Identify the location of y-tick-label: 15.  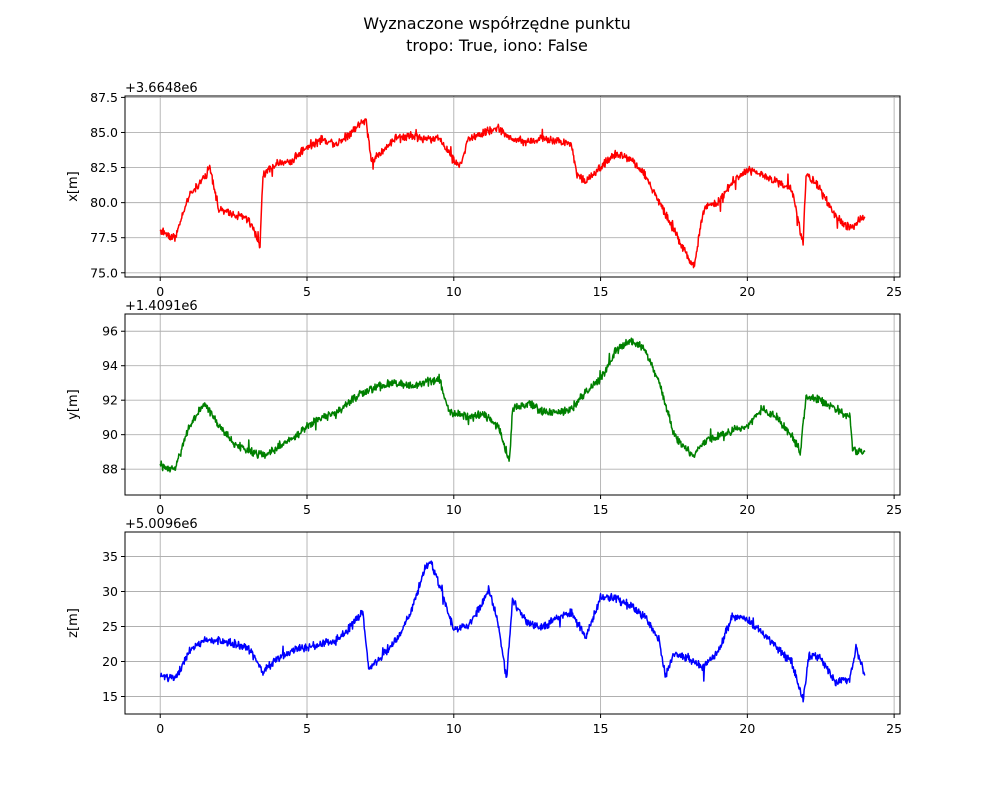
(110, 696).